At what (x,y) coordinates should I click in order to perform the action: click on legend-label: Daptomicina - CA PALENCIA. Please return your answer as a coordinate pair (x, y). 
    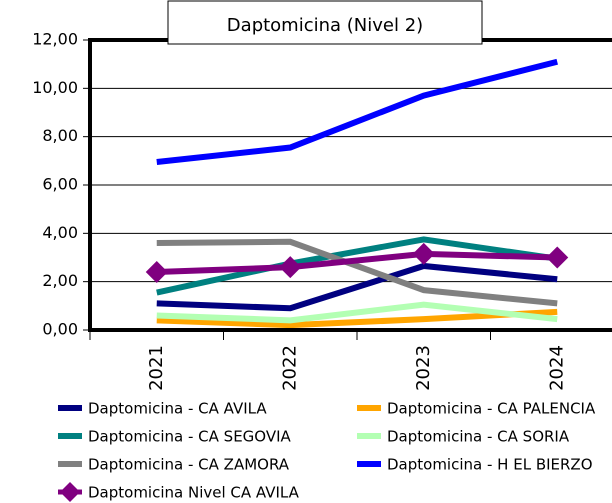
    Looking at the image, I should click on (491, 409).